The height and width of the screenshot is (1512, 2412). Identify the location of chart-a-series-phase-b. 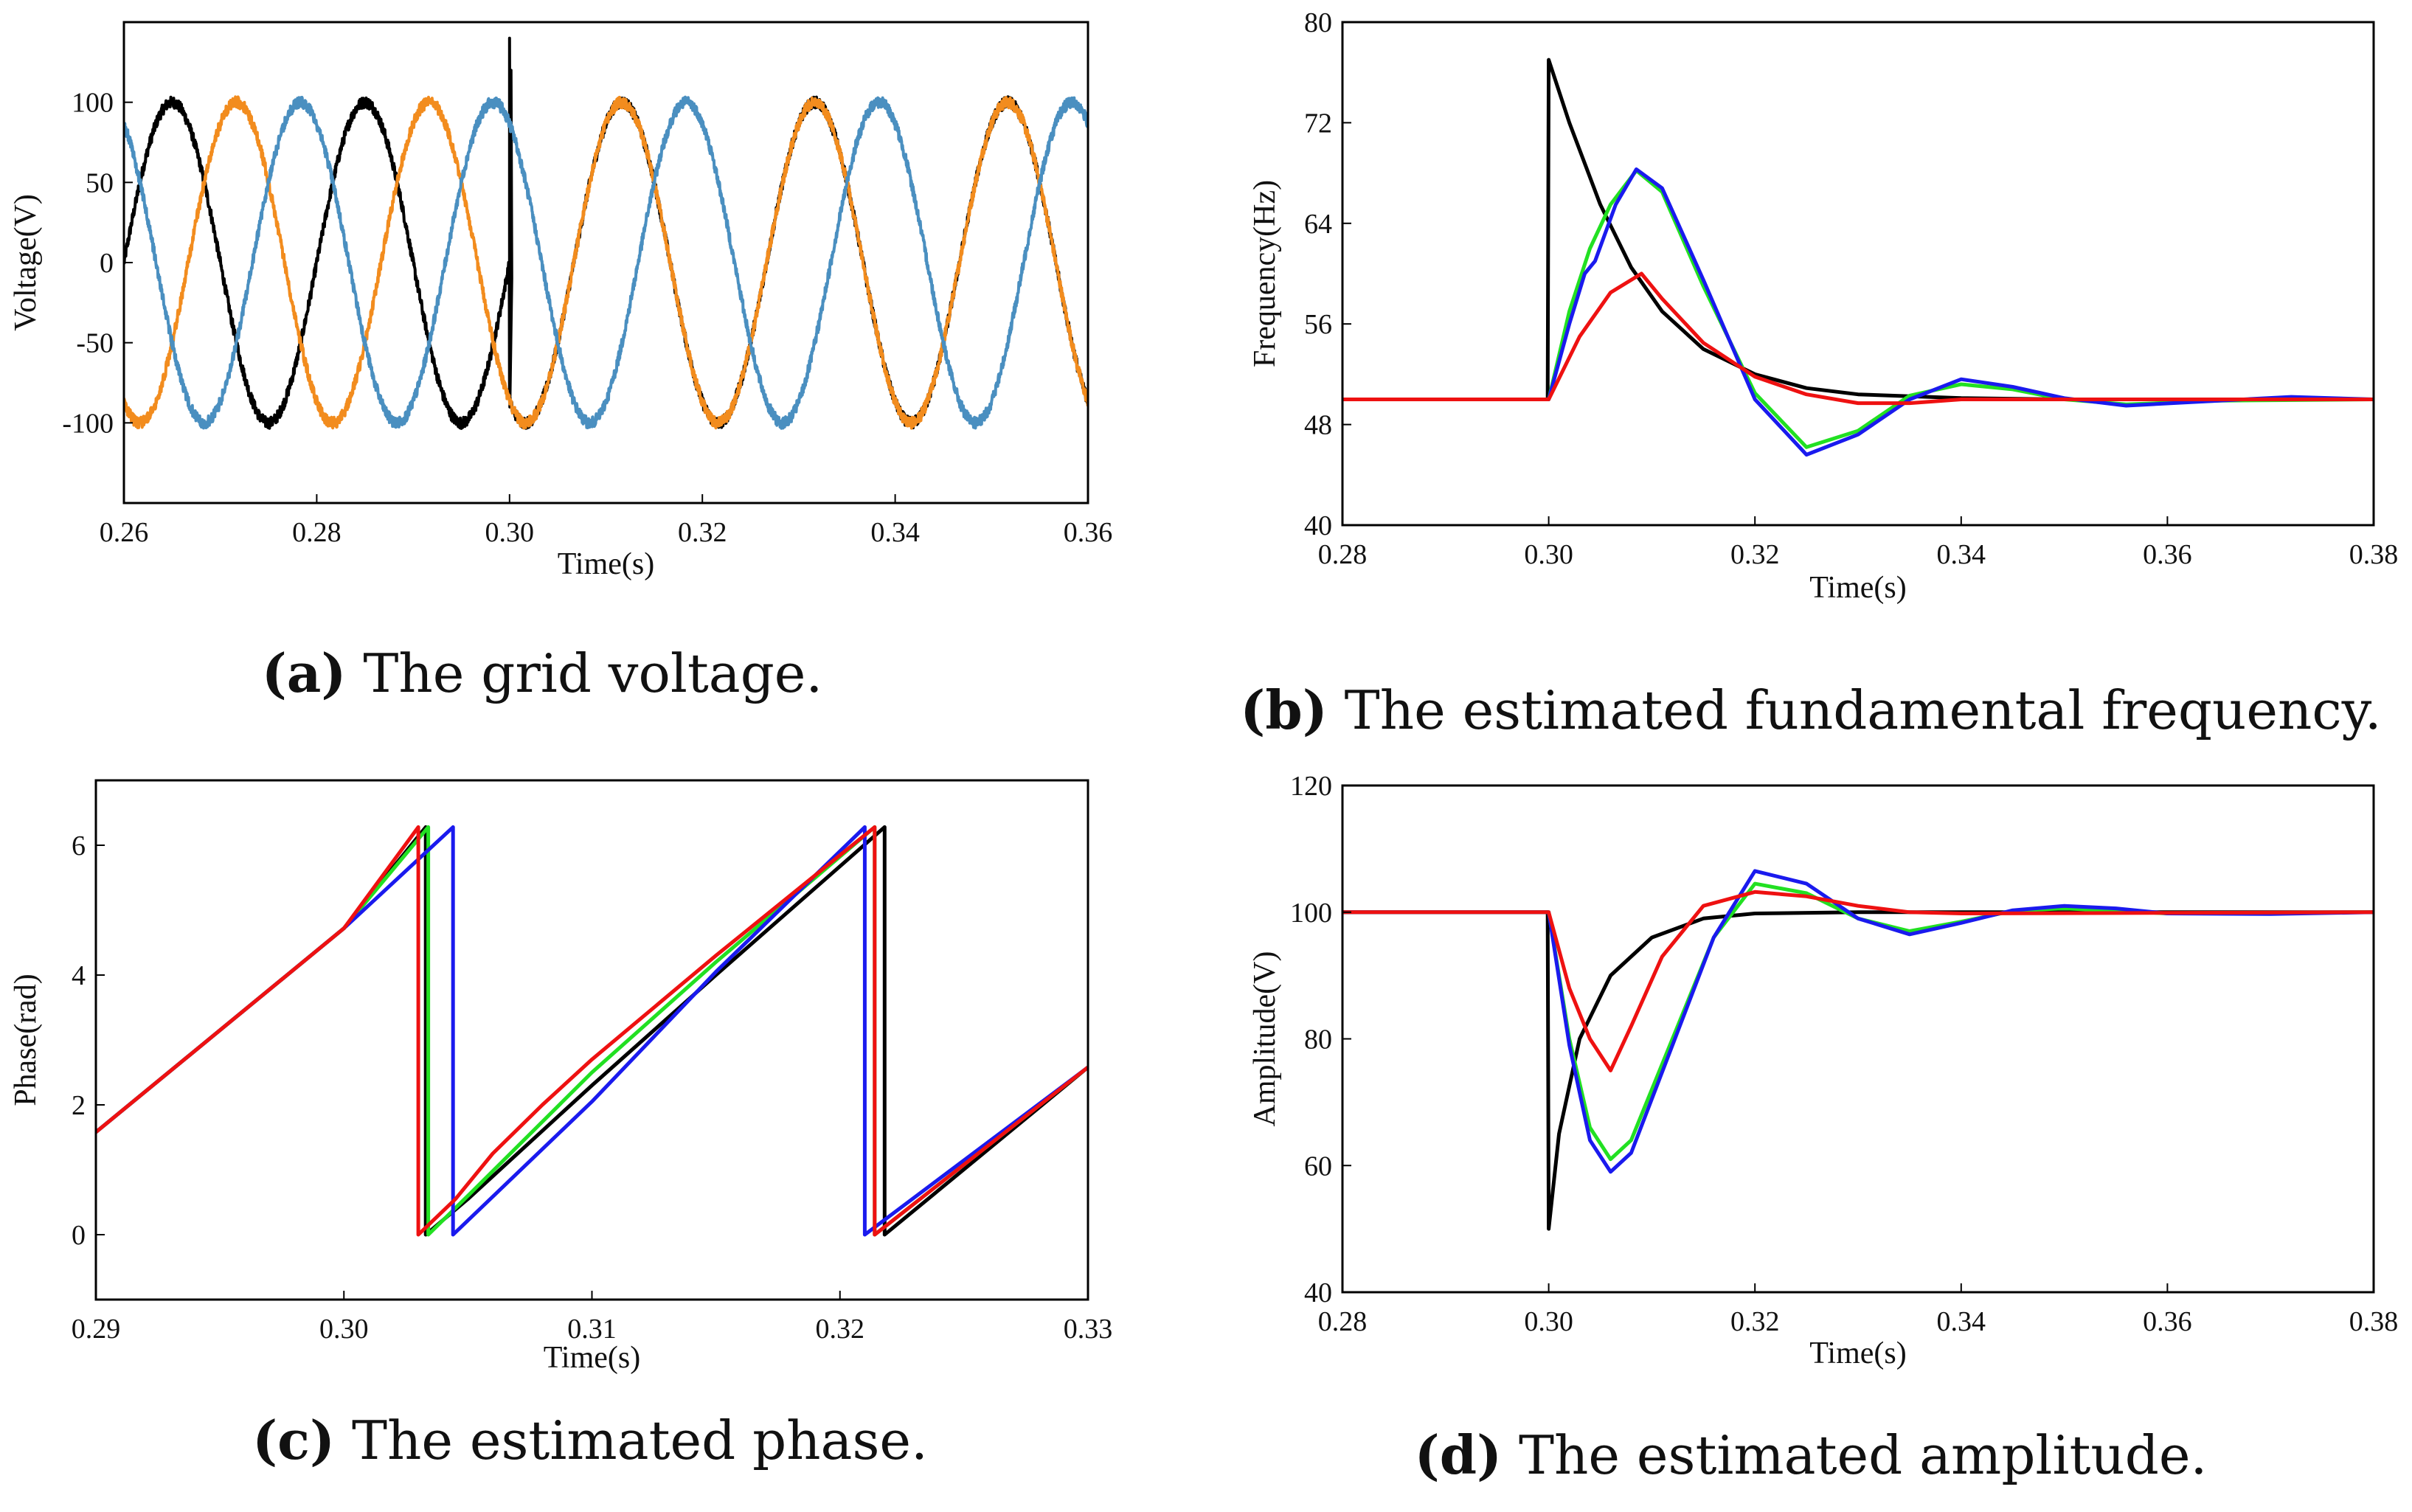
(606, 262).